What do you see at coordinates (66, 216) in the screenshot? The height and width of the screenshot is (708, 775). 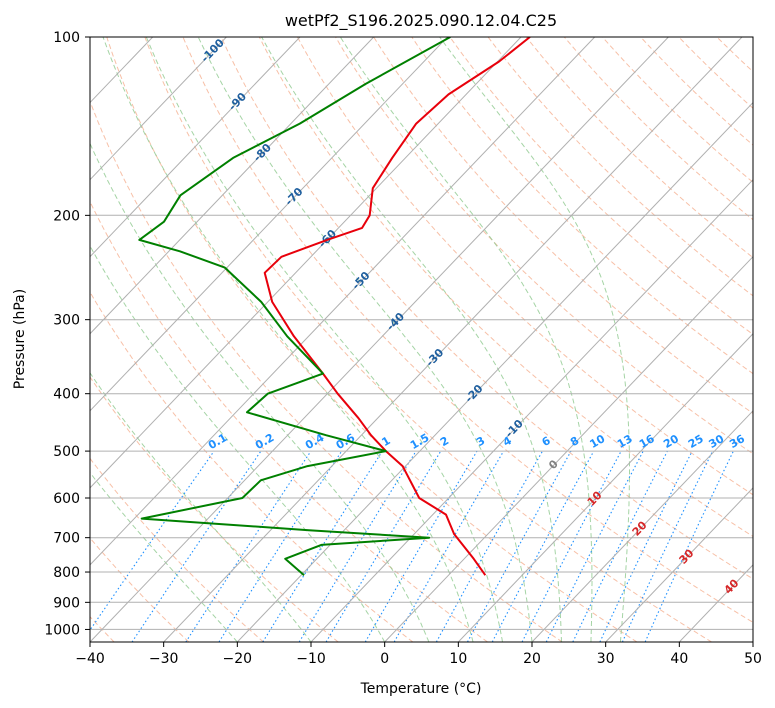 I see `y-tick-label: 200` at bounding box center [66, 216].